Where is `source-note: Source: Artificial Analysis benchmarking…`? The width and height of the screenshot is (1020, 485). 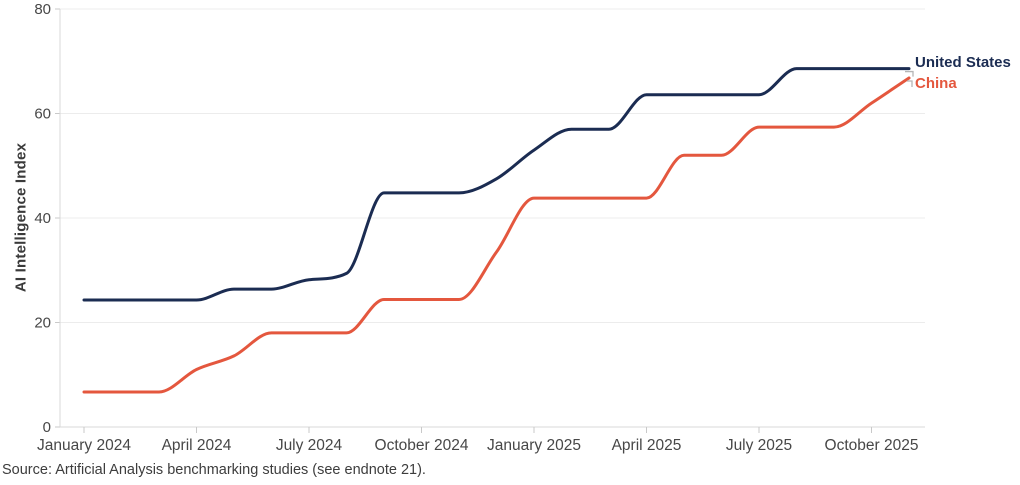 source-note: Source: Artificial Analysis benchmarking… is located at coordinates (214, 470).